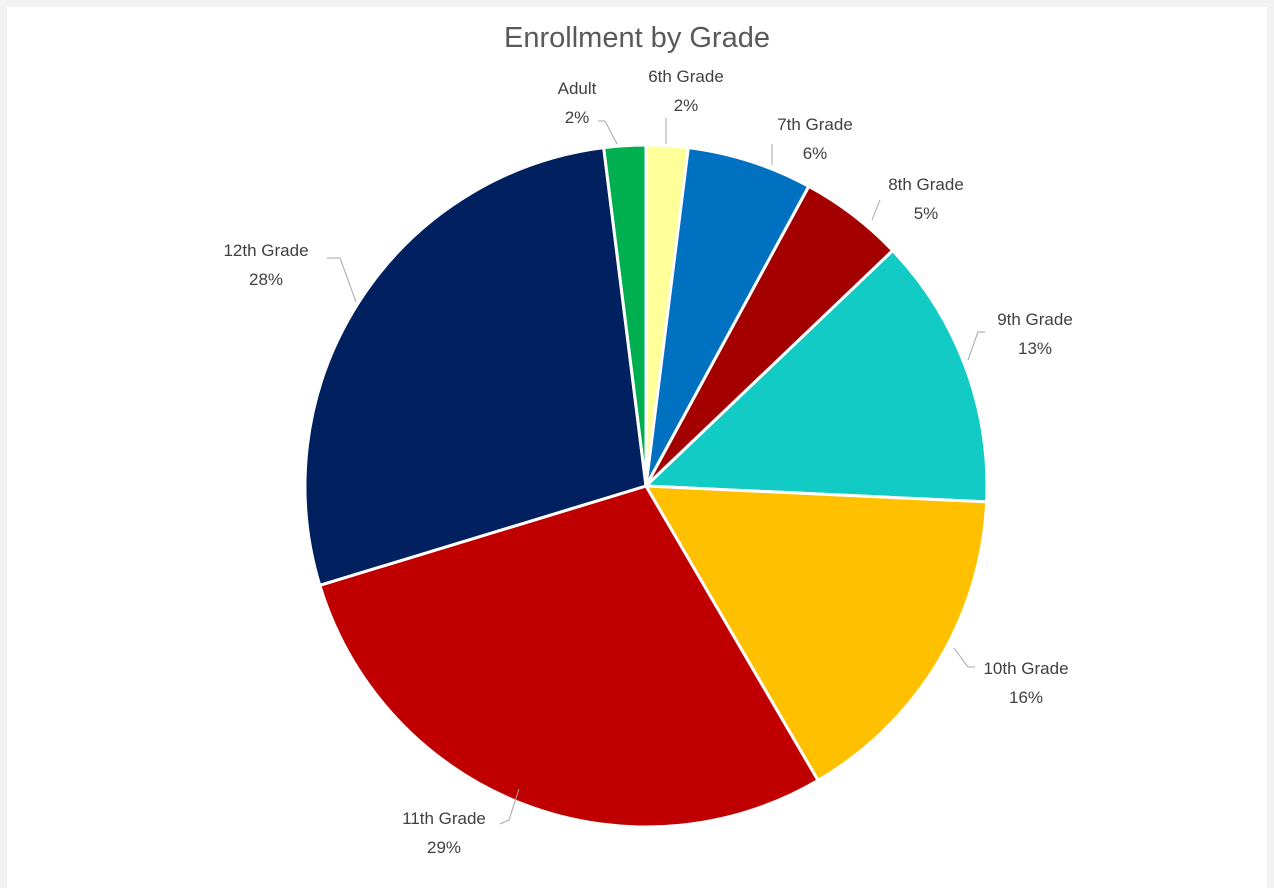 The width and height of the screenshot is (1274, 888). Describe the element at coordinates (876, 210) in the screenshot. I see `leader-line-8th-grade` at that location.